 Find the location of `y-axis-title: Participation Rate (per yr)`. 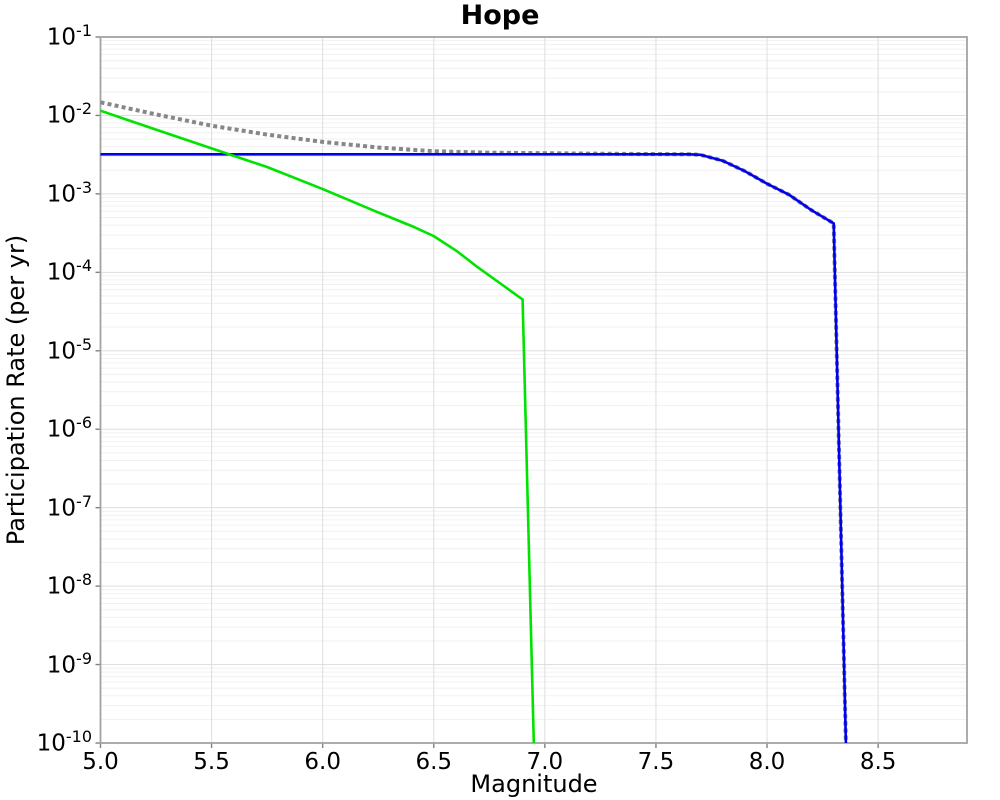

y-axis-title: Participation Rate (per yr) is located at coordinates (16, 390).